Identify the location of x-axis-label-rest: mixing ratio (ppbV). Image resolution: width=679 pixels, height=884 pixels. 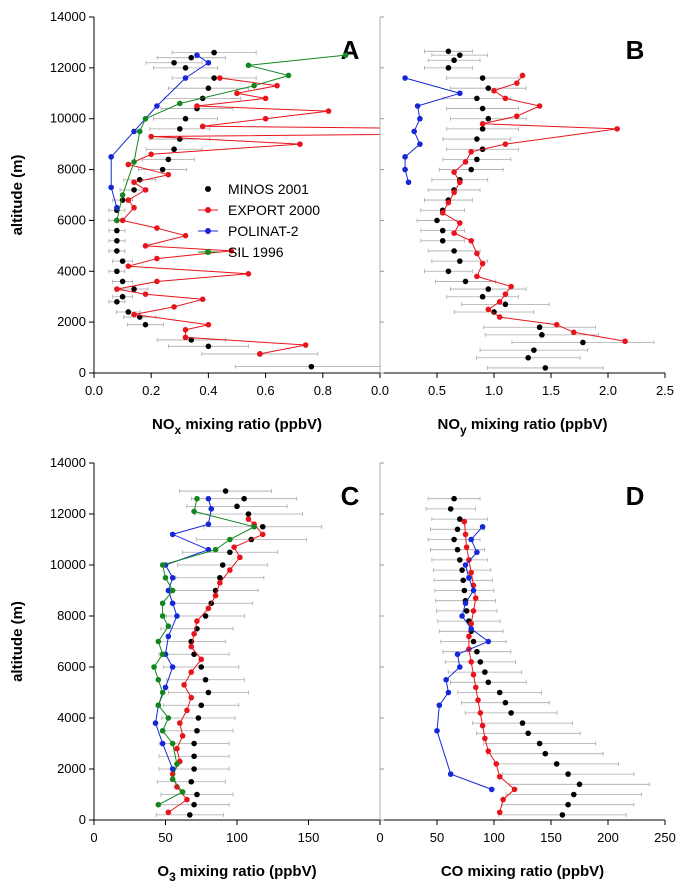
(246, 871).